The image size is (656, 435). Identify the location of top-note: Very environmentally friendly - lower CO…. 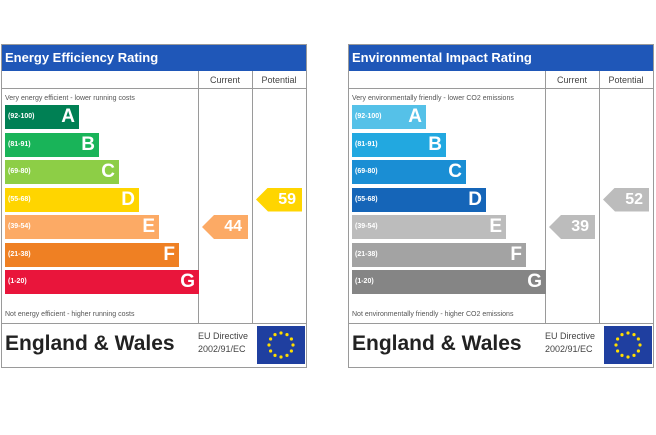
(433, 98).